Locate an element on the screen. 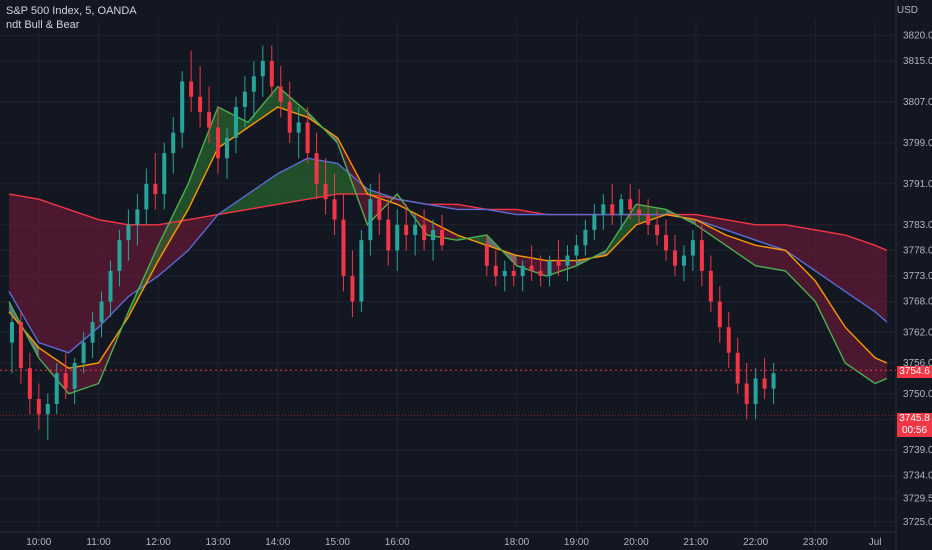 The width and height of the screenshot is (932, 550). countdown-tag: 00:56 is located at coordinates (914, 431).